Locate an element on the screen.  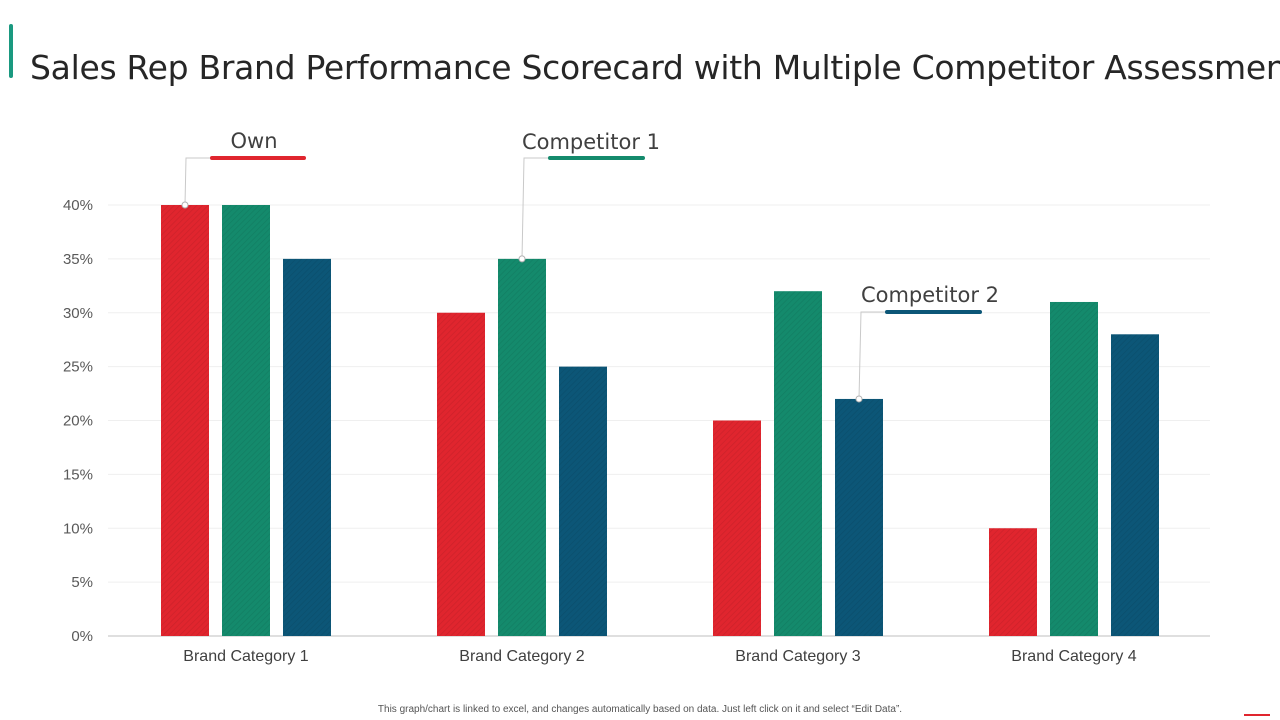
x-tick-label: Brand Category 4 is located at coordinates (1074, 656).